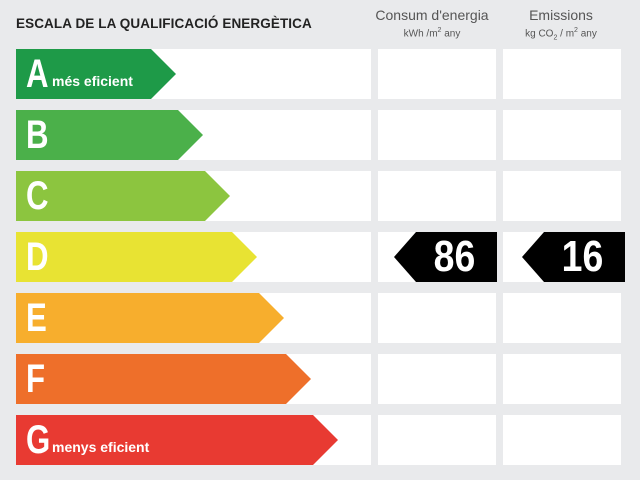  I want to click on rating-letter-a: A, so click(37, 74).